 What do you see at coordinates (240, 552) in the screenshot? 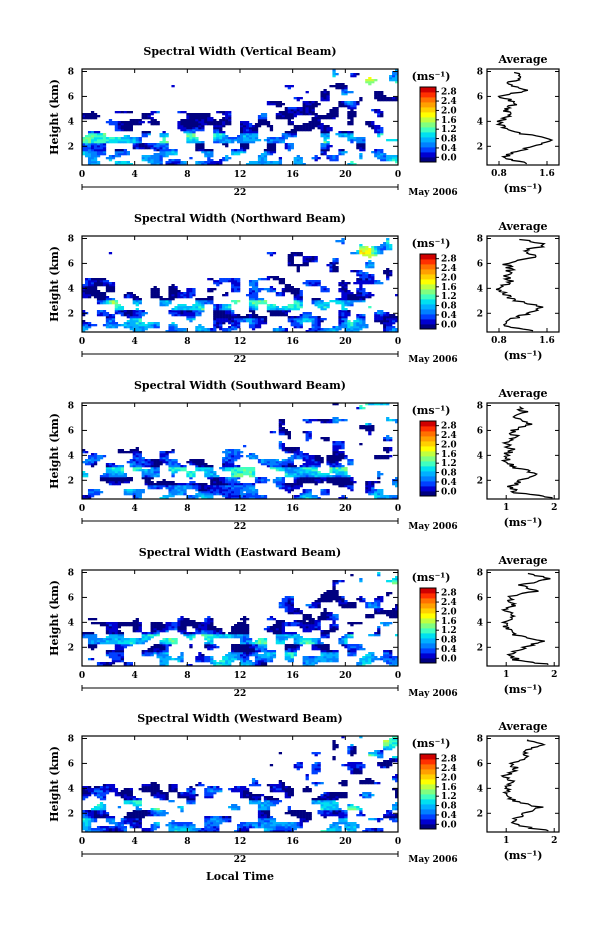
I see `panel-title: Spectral Width (Eastward Beam)` at bounding box center [240, 552].